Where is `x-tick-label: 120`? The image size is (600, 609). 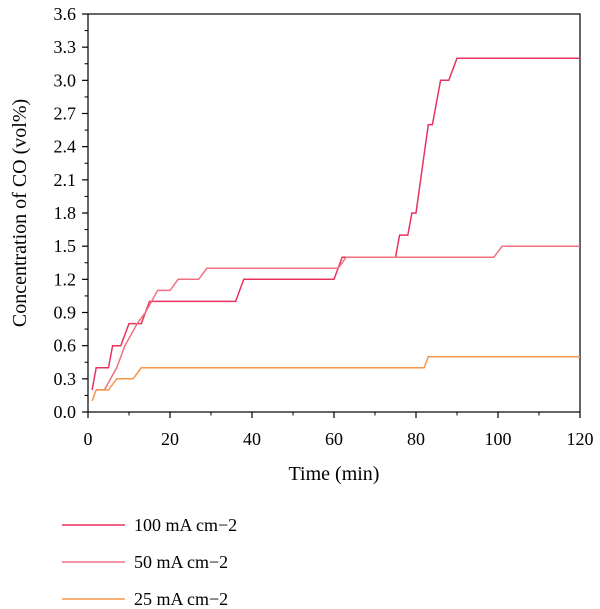 x-tick-label: 120 is located at coordinates (580, 439).